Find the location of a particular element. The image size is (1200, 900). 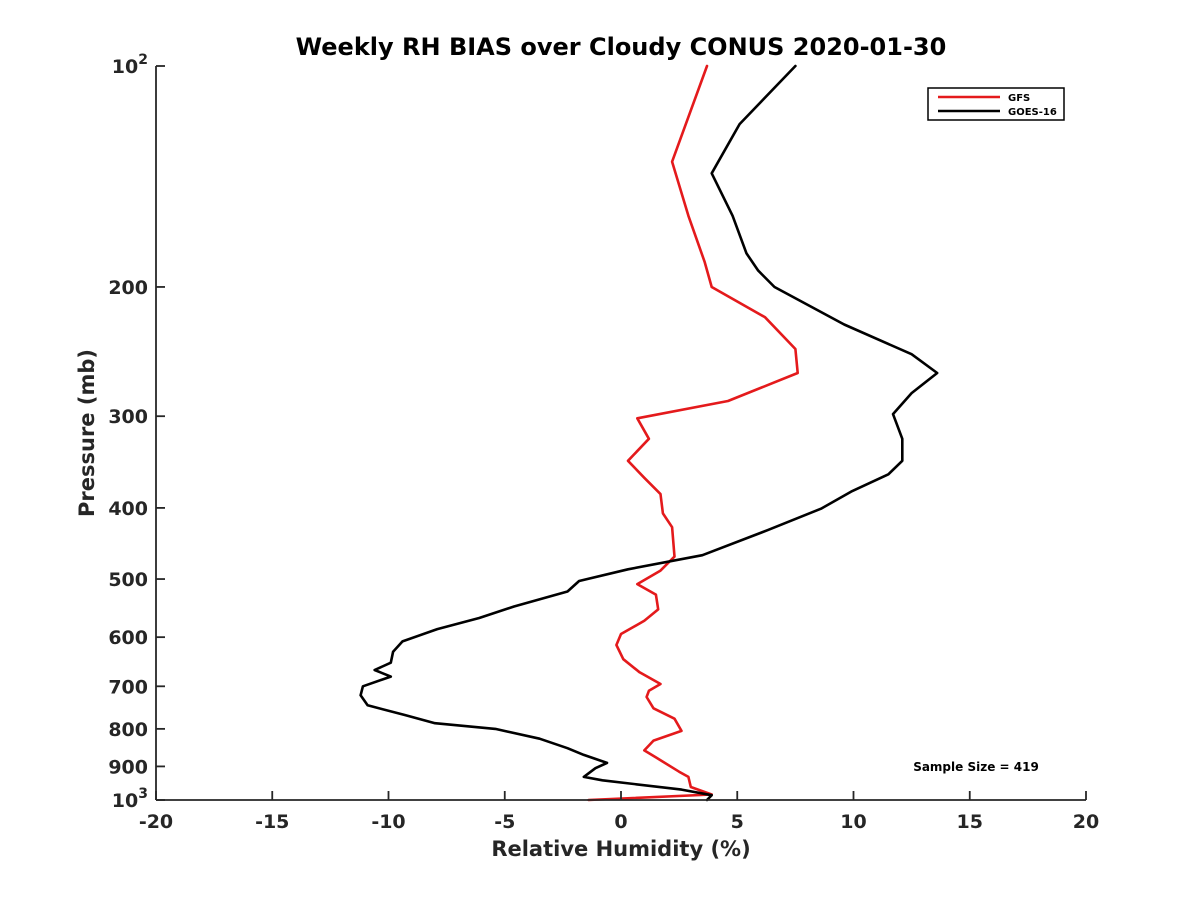

x-tick-label: 20 is located at coordinates (1086, 822).